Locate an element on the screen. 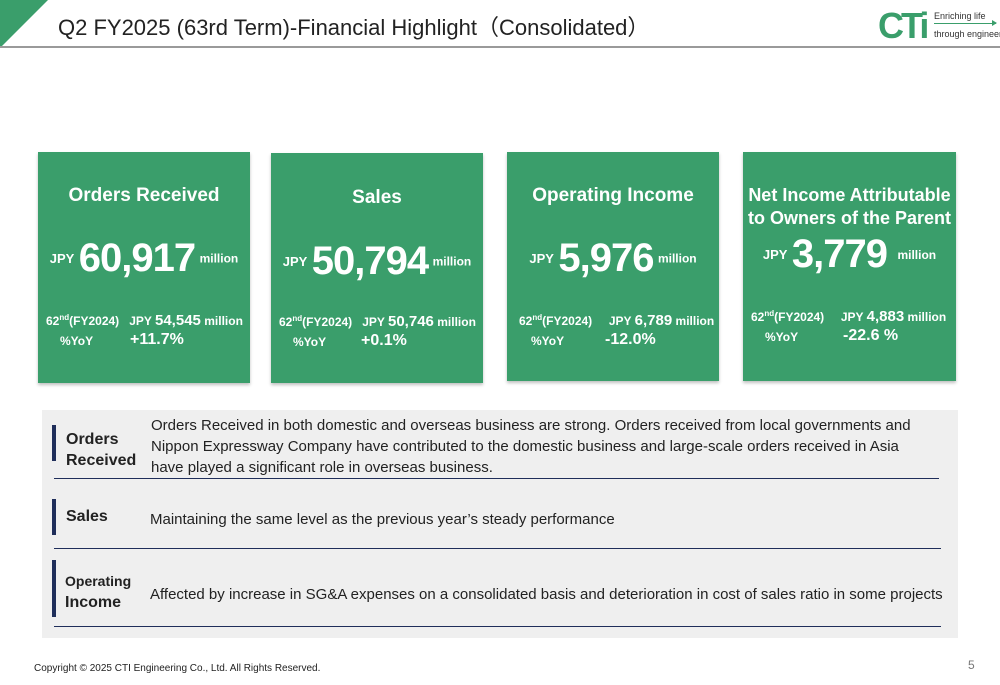 This screenshot has width=1000, height=685. prev-year: 62nd(FY2024) JPY 4,883 million is located at coordinates (848, 316).